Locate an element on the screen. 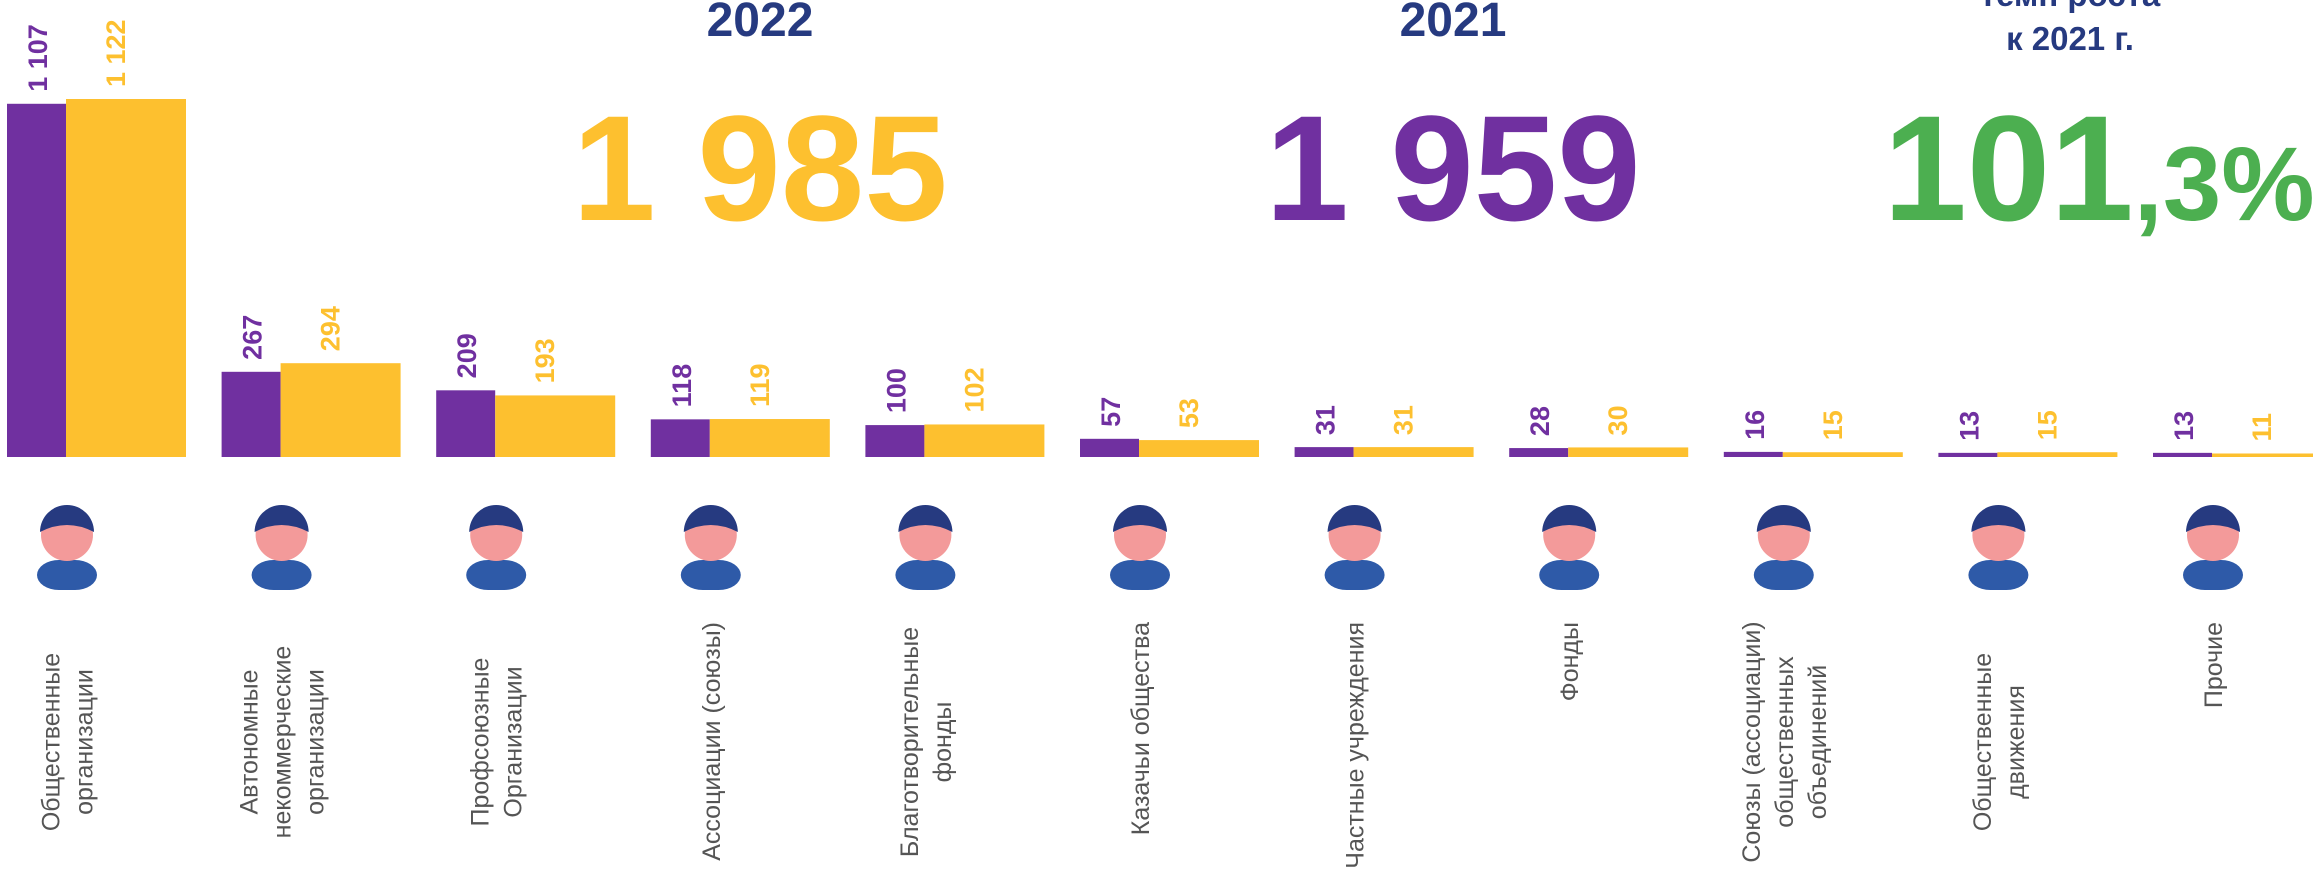 This screenshot has width=2313, height=877. year-2022: 2022 is located at coordinates (760, 23).